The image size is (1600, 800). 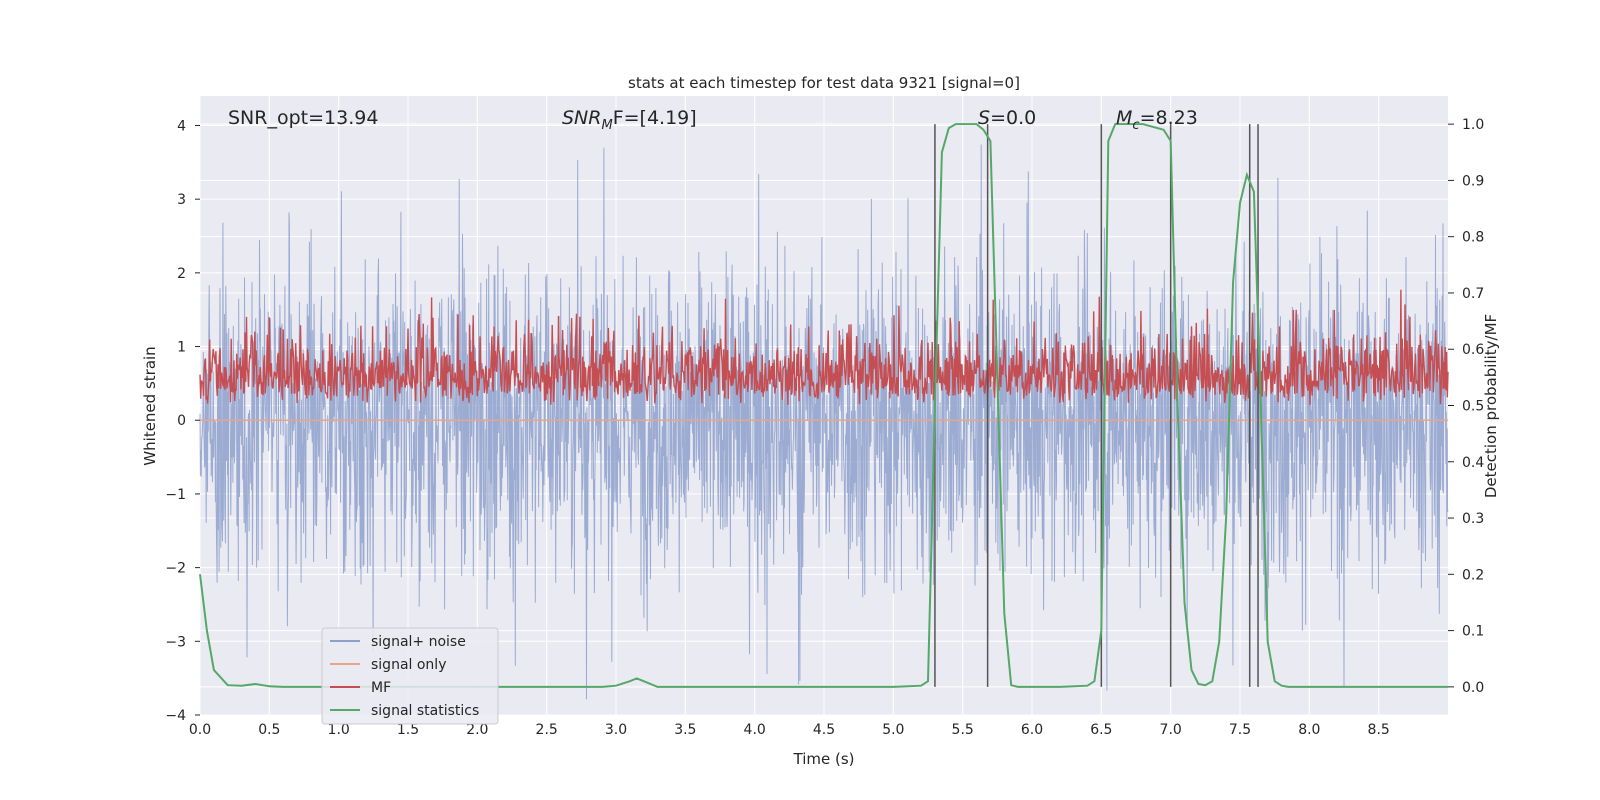 What do you see at coordinates (1491, 406) in the screenshot?
I see `y-right-axis-title: Detection probability/MF` at bounding box center [1491, 406].